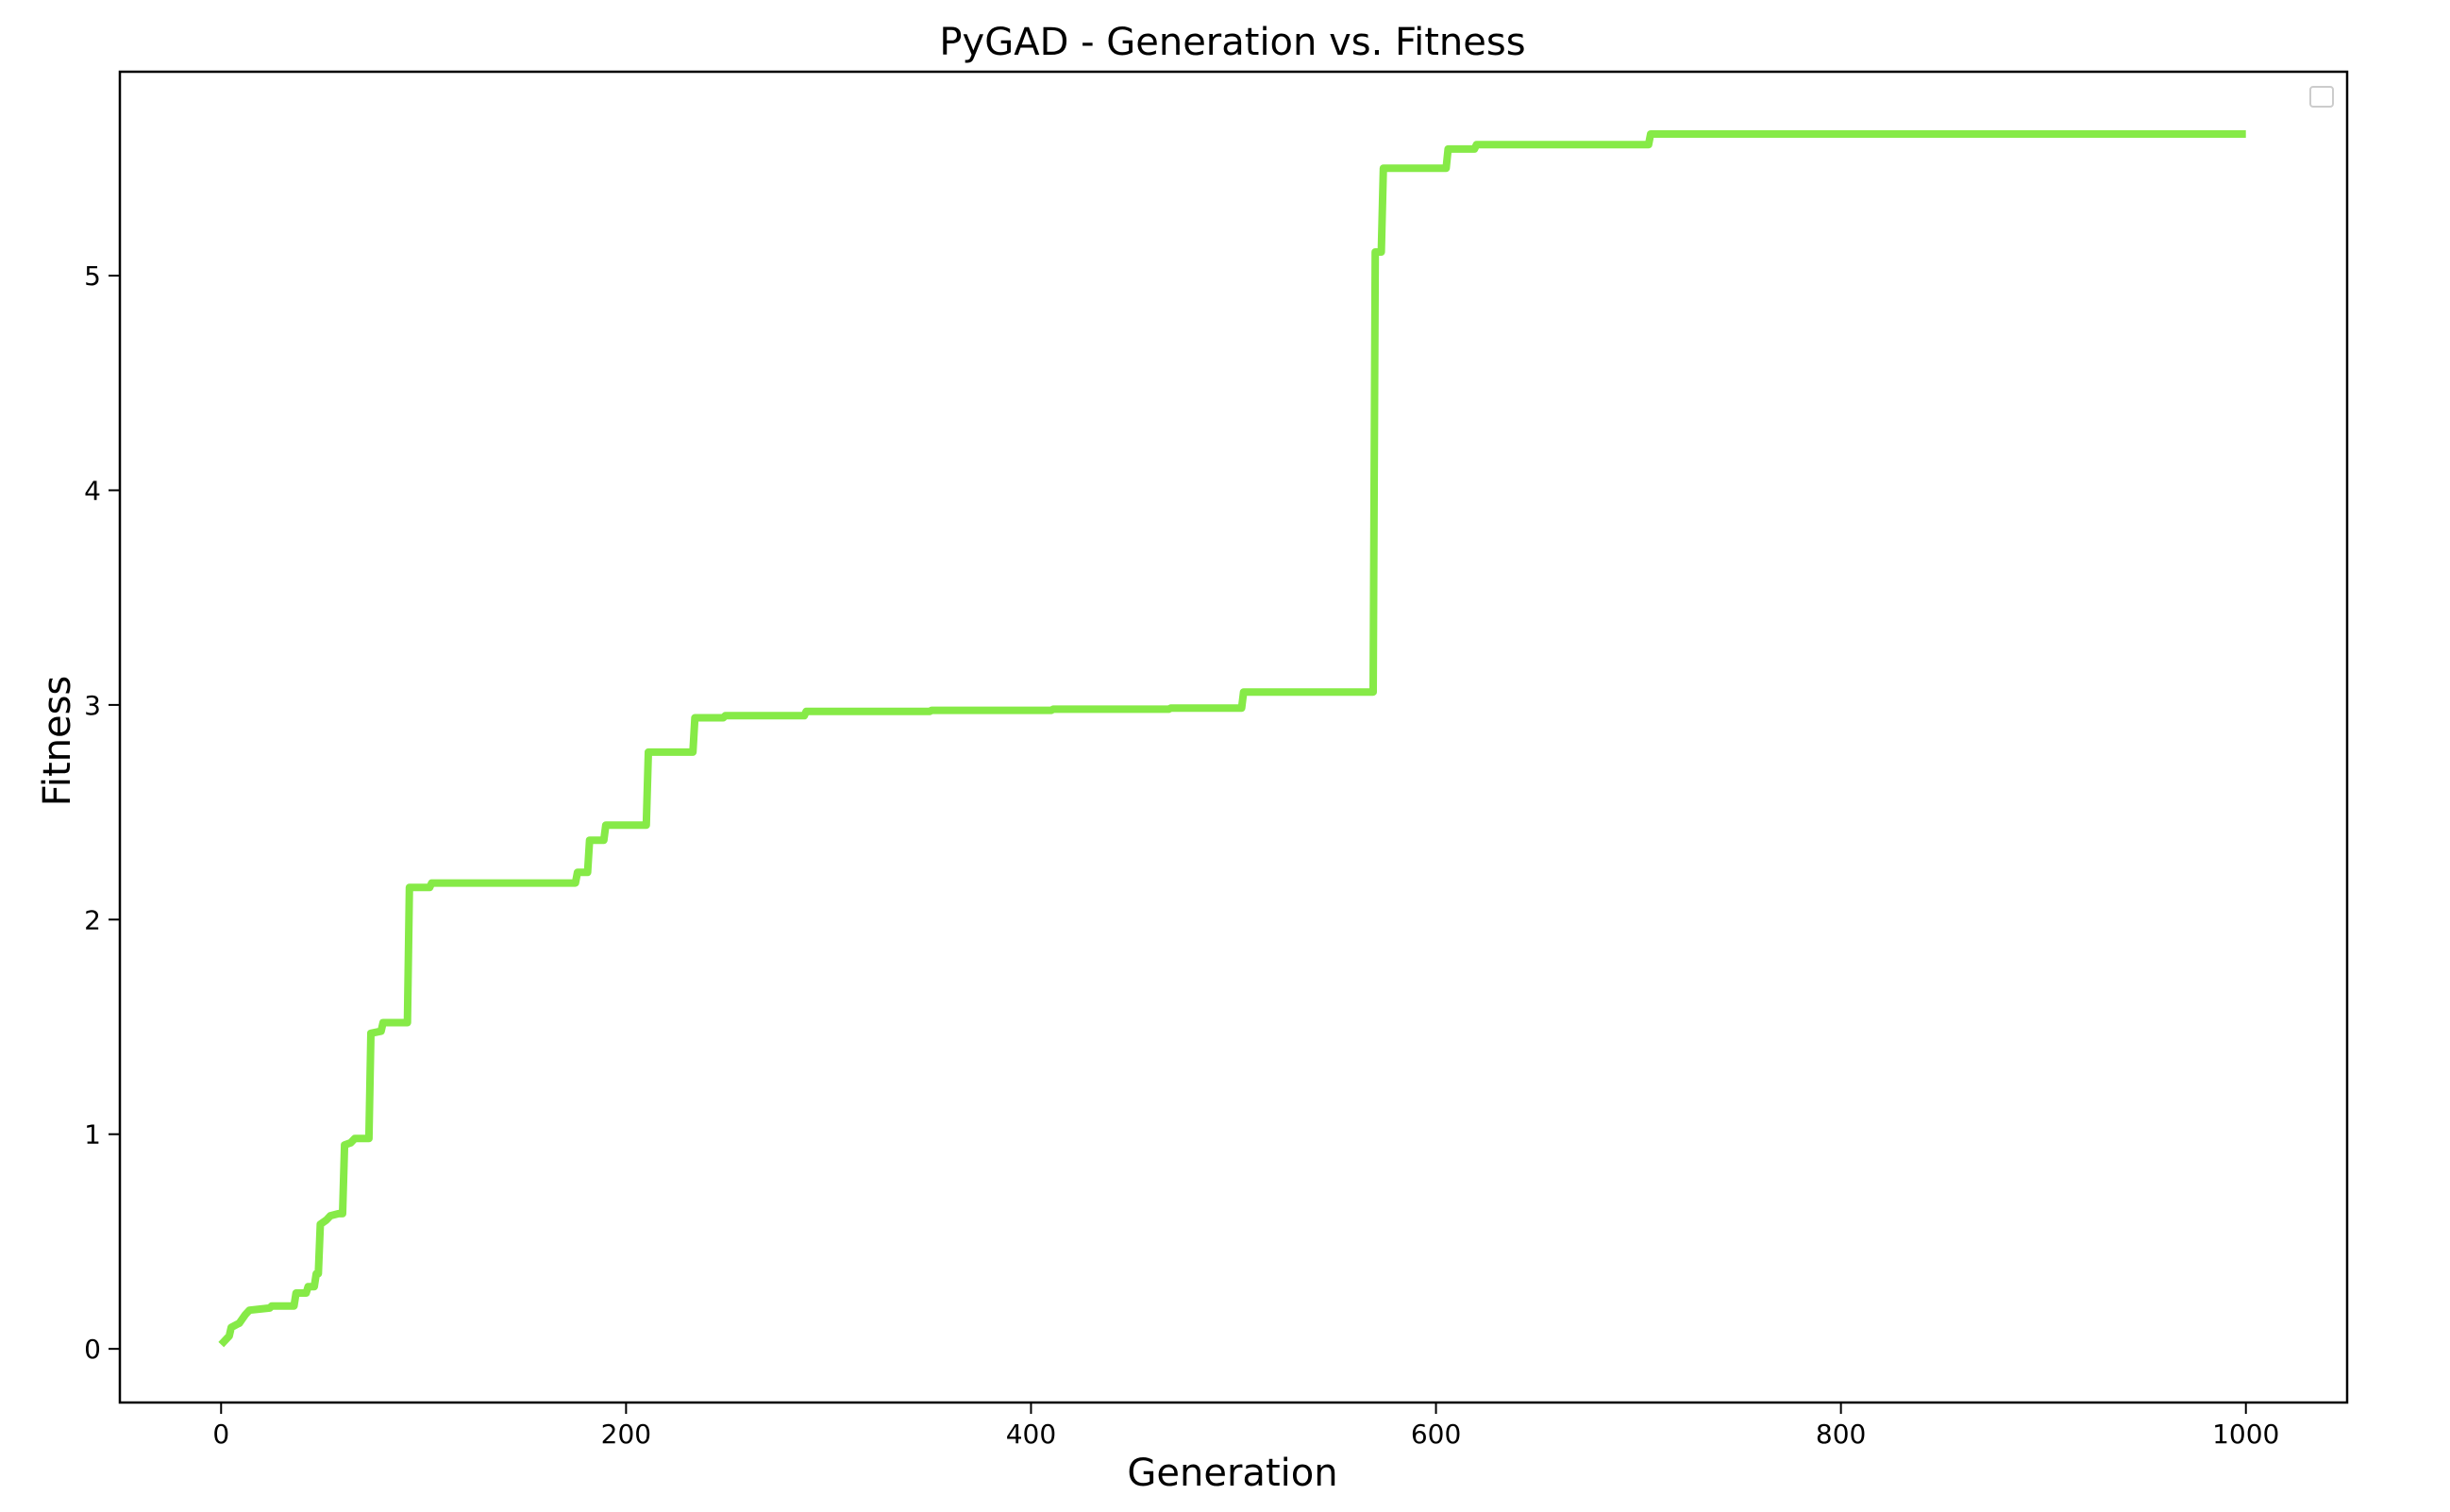 Image resolution: width=2450 pixels, height=1512 pixels. What do you see at coordinates (221, 1434) in the screenshot?
I see `x-tick-label: 0` at bounding box center [221, 1434].